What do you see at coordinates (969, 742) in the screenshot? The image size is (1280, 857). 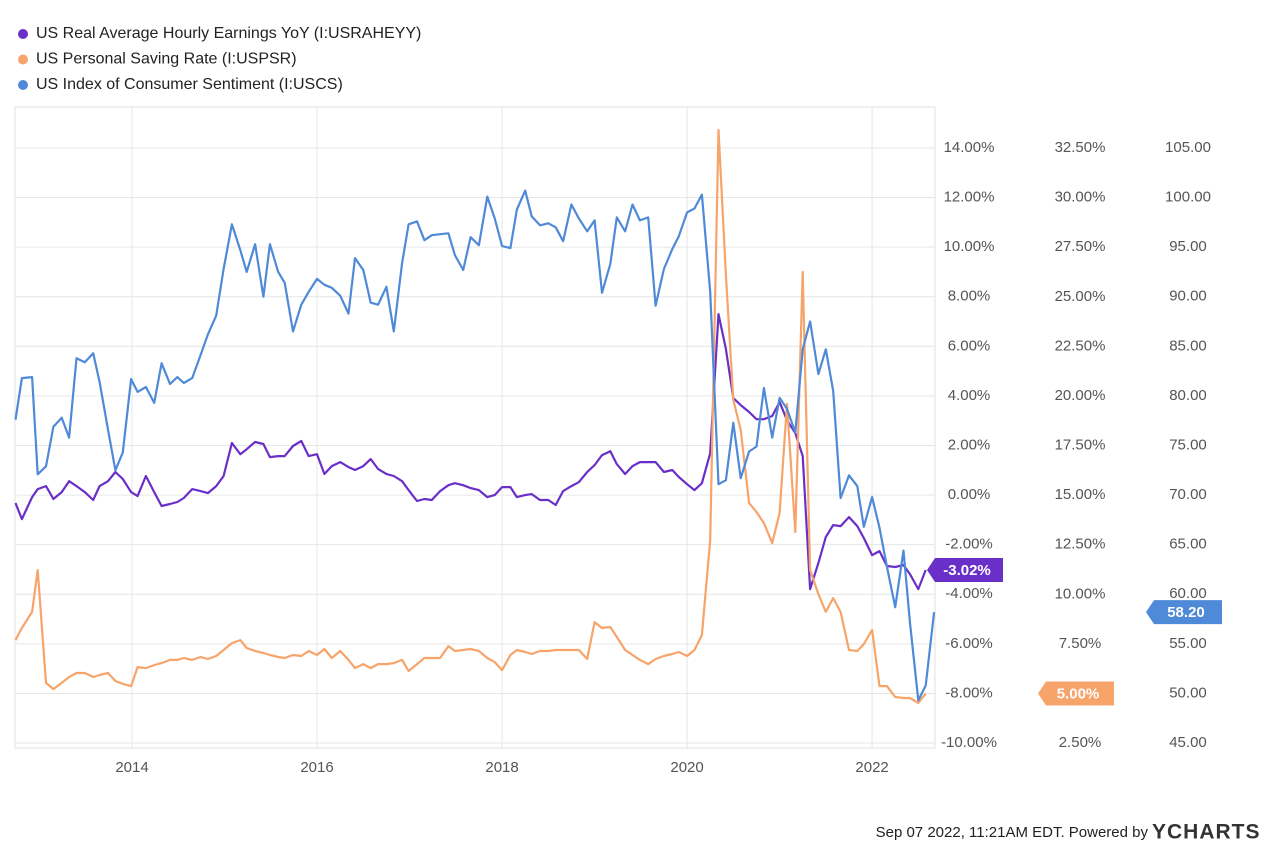 I see `y-tick-label: -10.00%` at bounding box center [969, 742].